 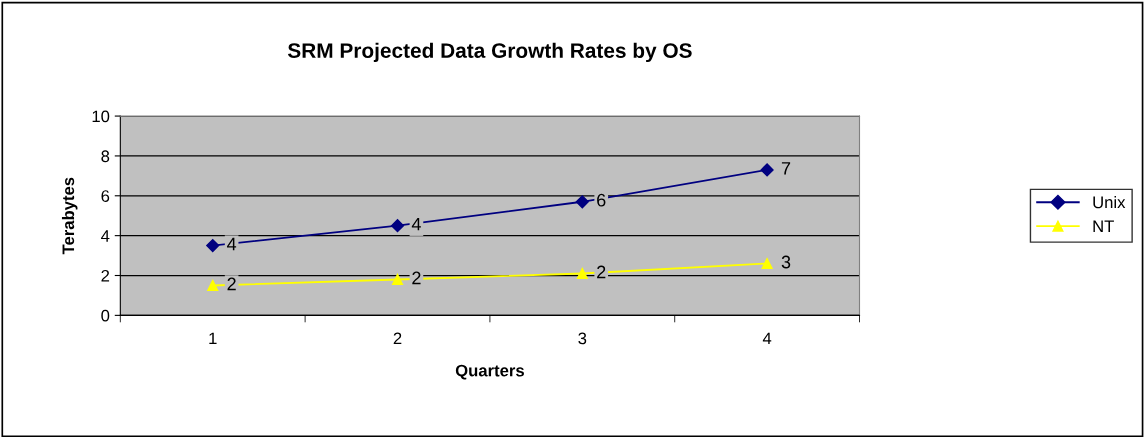 What do you see at coordinates (105, 196) in the screenshot?
I see `y-tick-label: 6` at bounding box center [105, 196].